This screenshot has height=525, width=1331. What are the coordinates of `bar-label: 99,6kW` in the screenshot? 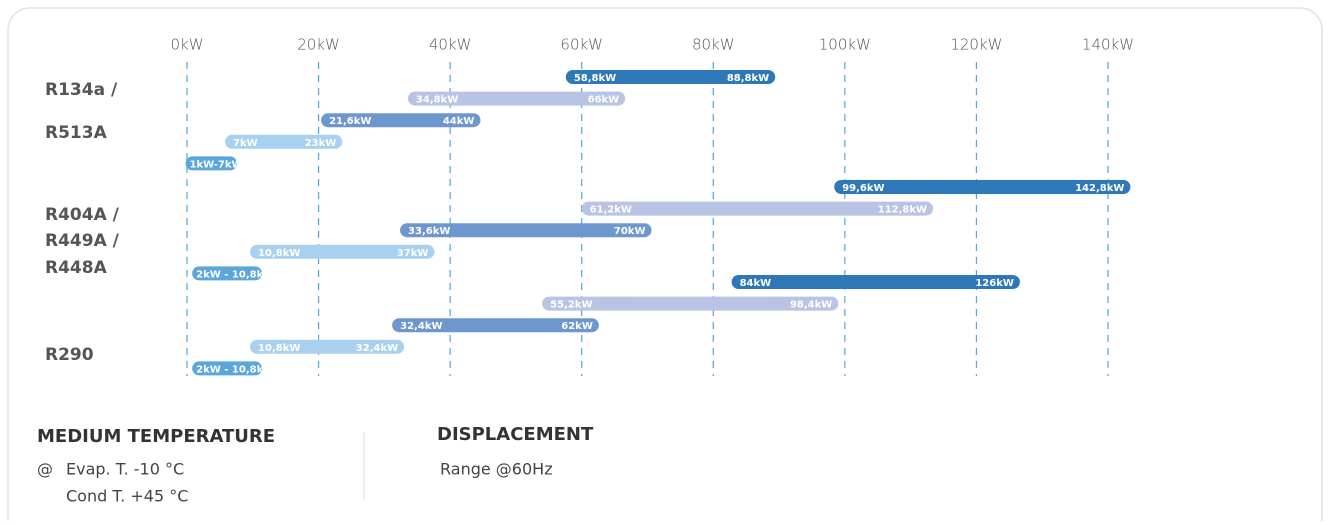 It's located at (863, 188).